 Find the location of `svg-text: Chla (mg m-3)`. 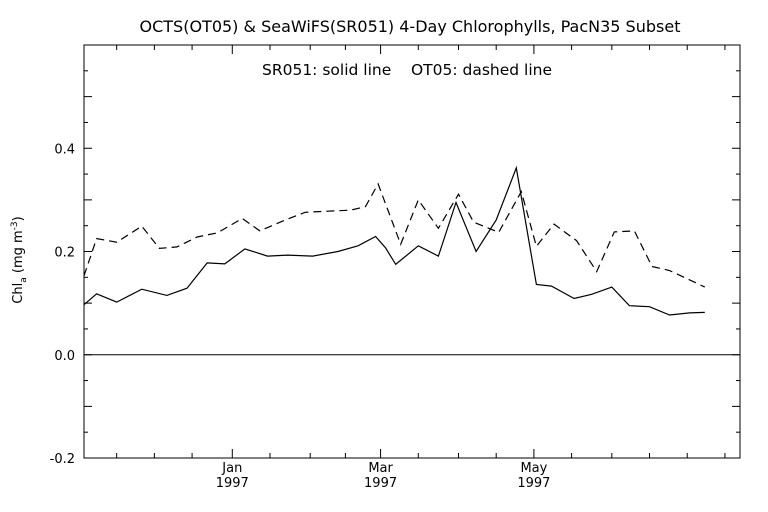

svg-text: Chla (mg m-3) is located at coordinates (19, 259).